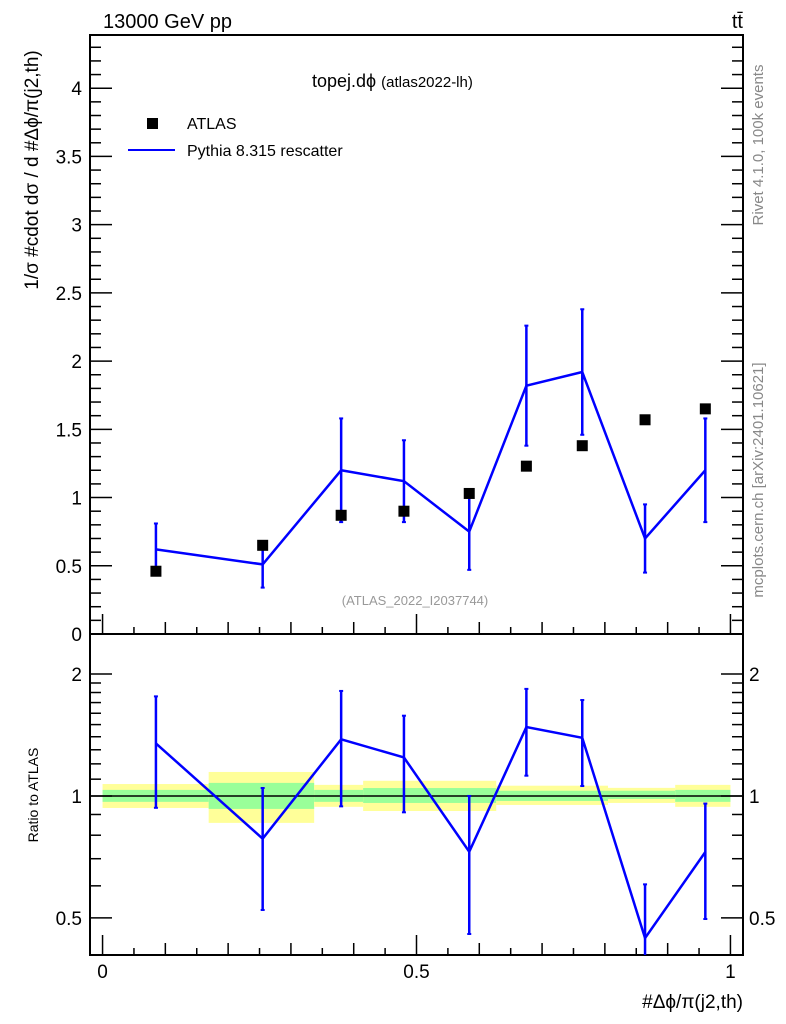 This screenshot has width=786, height=1024. What do you see at coordinates (152, 123) in the screenshot?
I see `legend-marker-atlas` at bounding box center [152, 123].